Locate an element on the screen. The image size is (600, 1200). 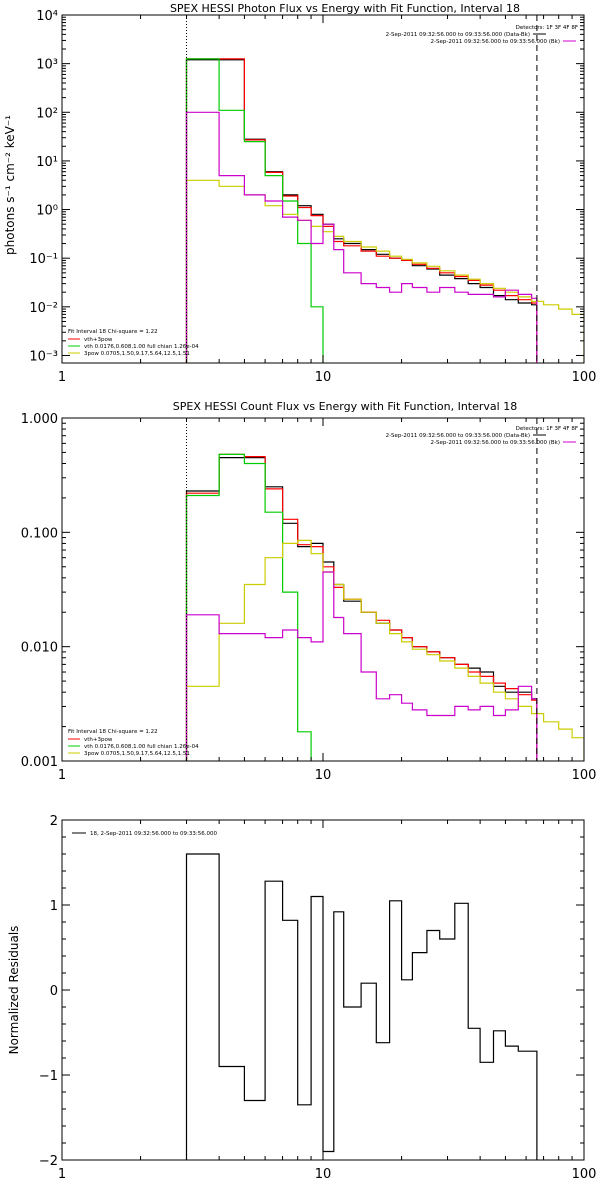
y-tick-label: 0.010 is located at coordinates (39, 648).